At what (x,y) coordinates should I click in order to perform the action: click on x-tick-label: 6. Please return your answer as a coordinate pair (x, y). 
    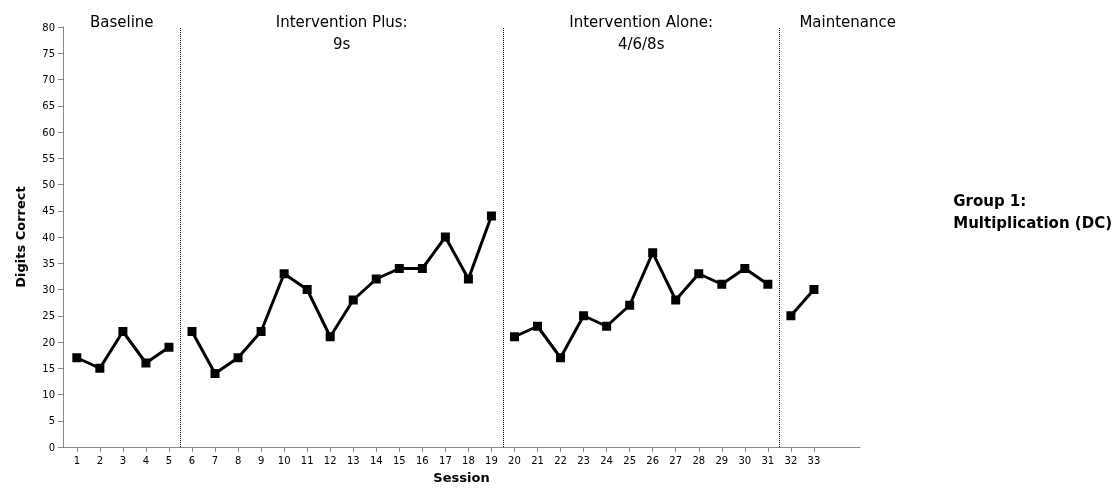
    Looking at the image, I should click on (192, 460).